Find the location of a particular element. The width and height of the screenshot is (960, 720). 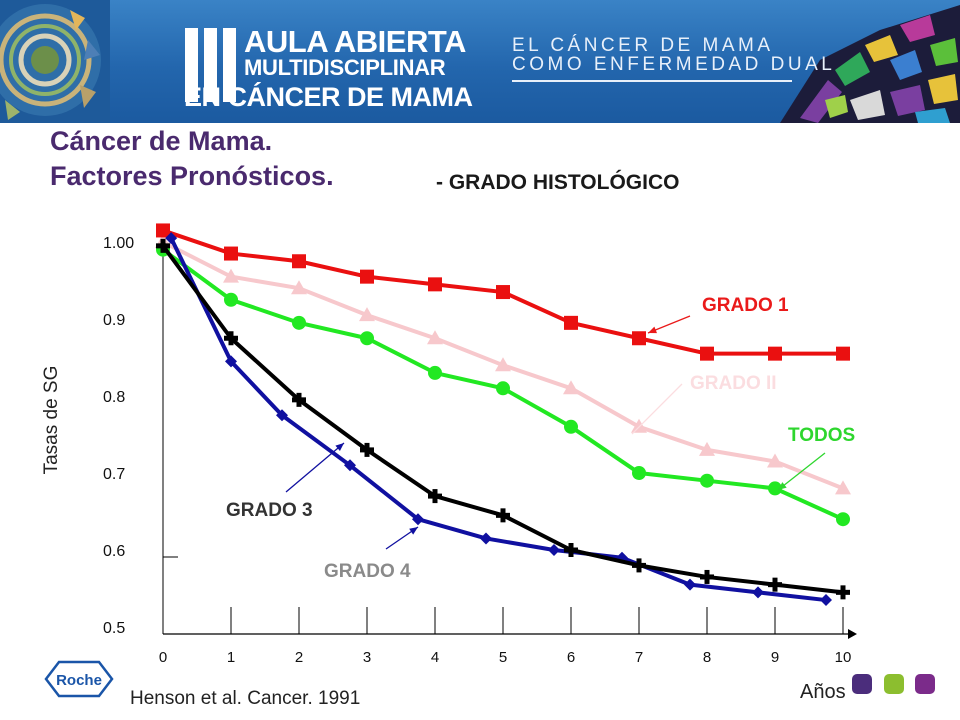

x-tick-label: 3 is located at coordinates (367, 657).